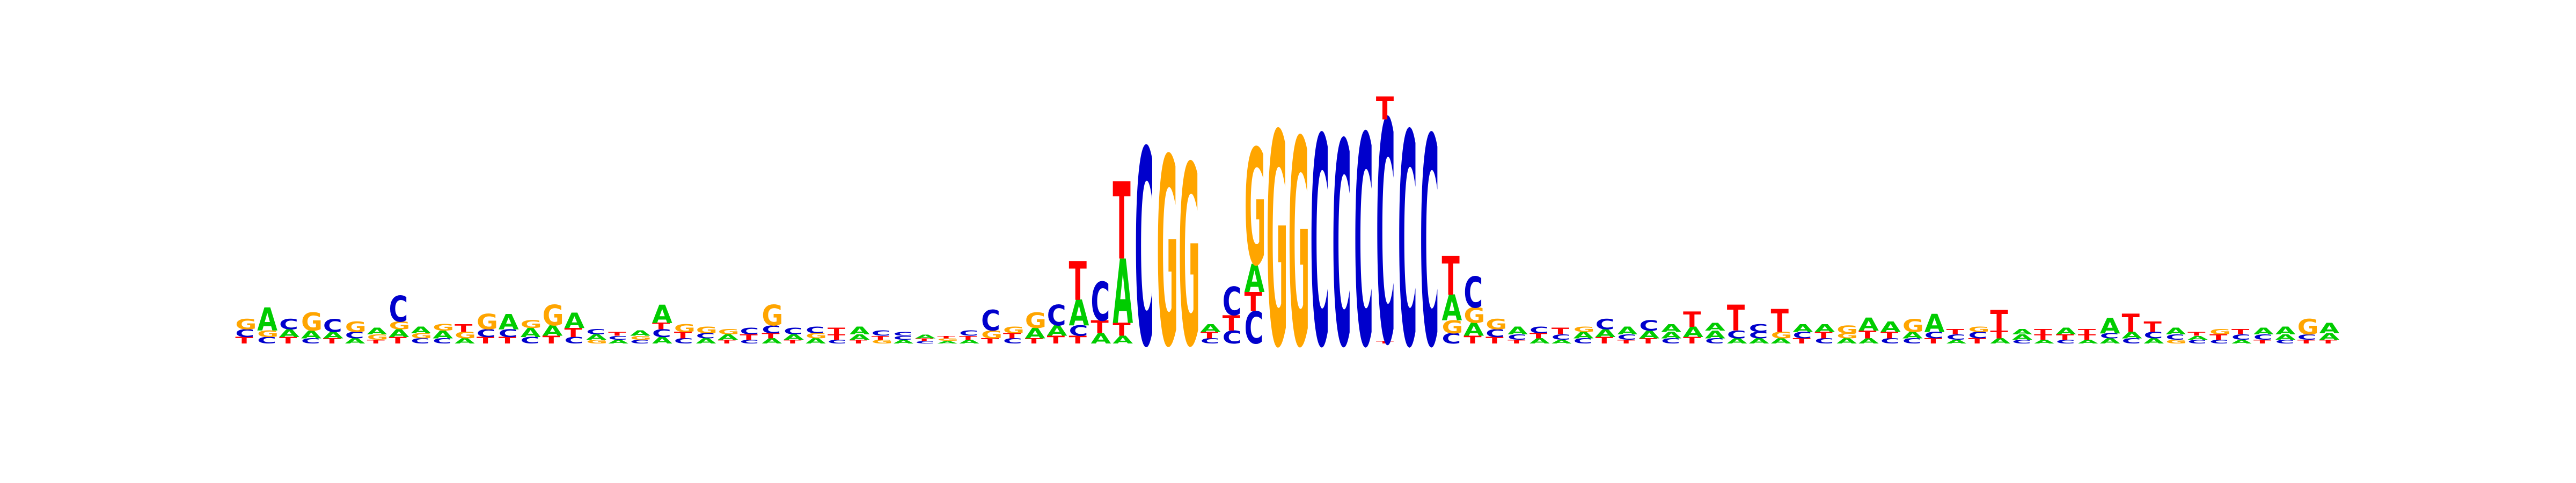  I want to click on logo-letter-a-pos-29-3: A, so click(860, 331).